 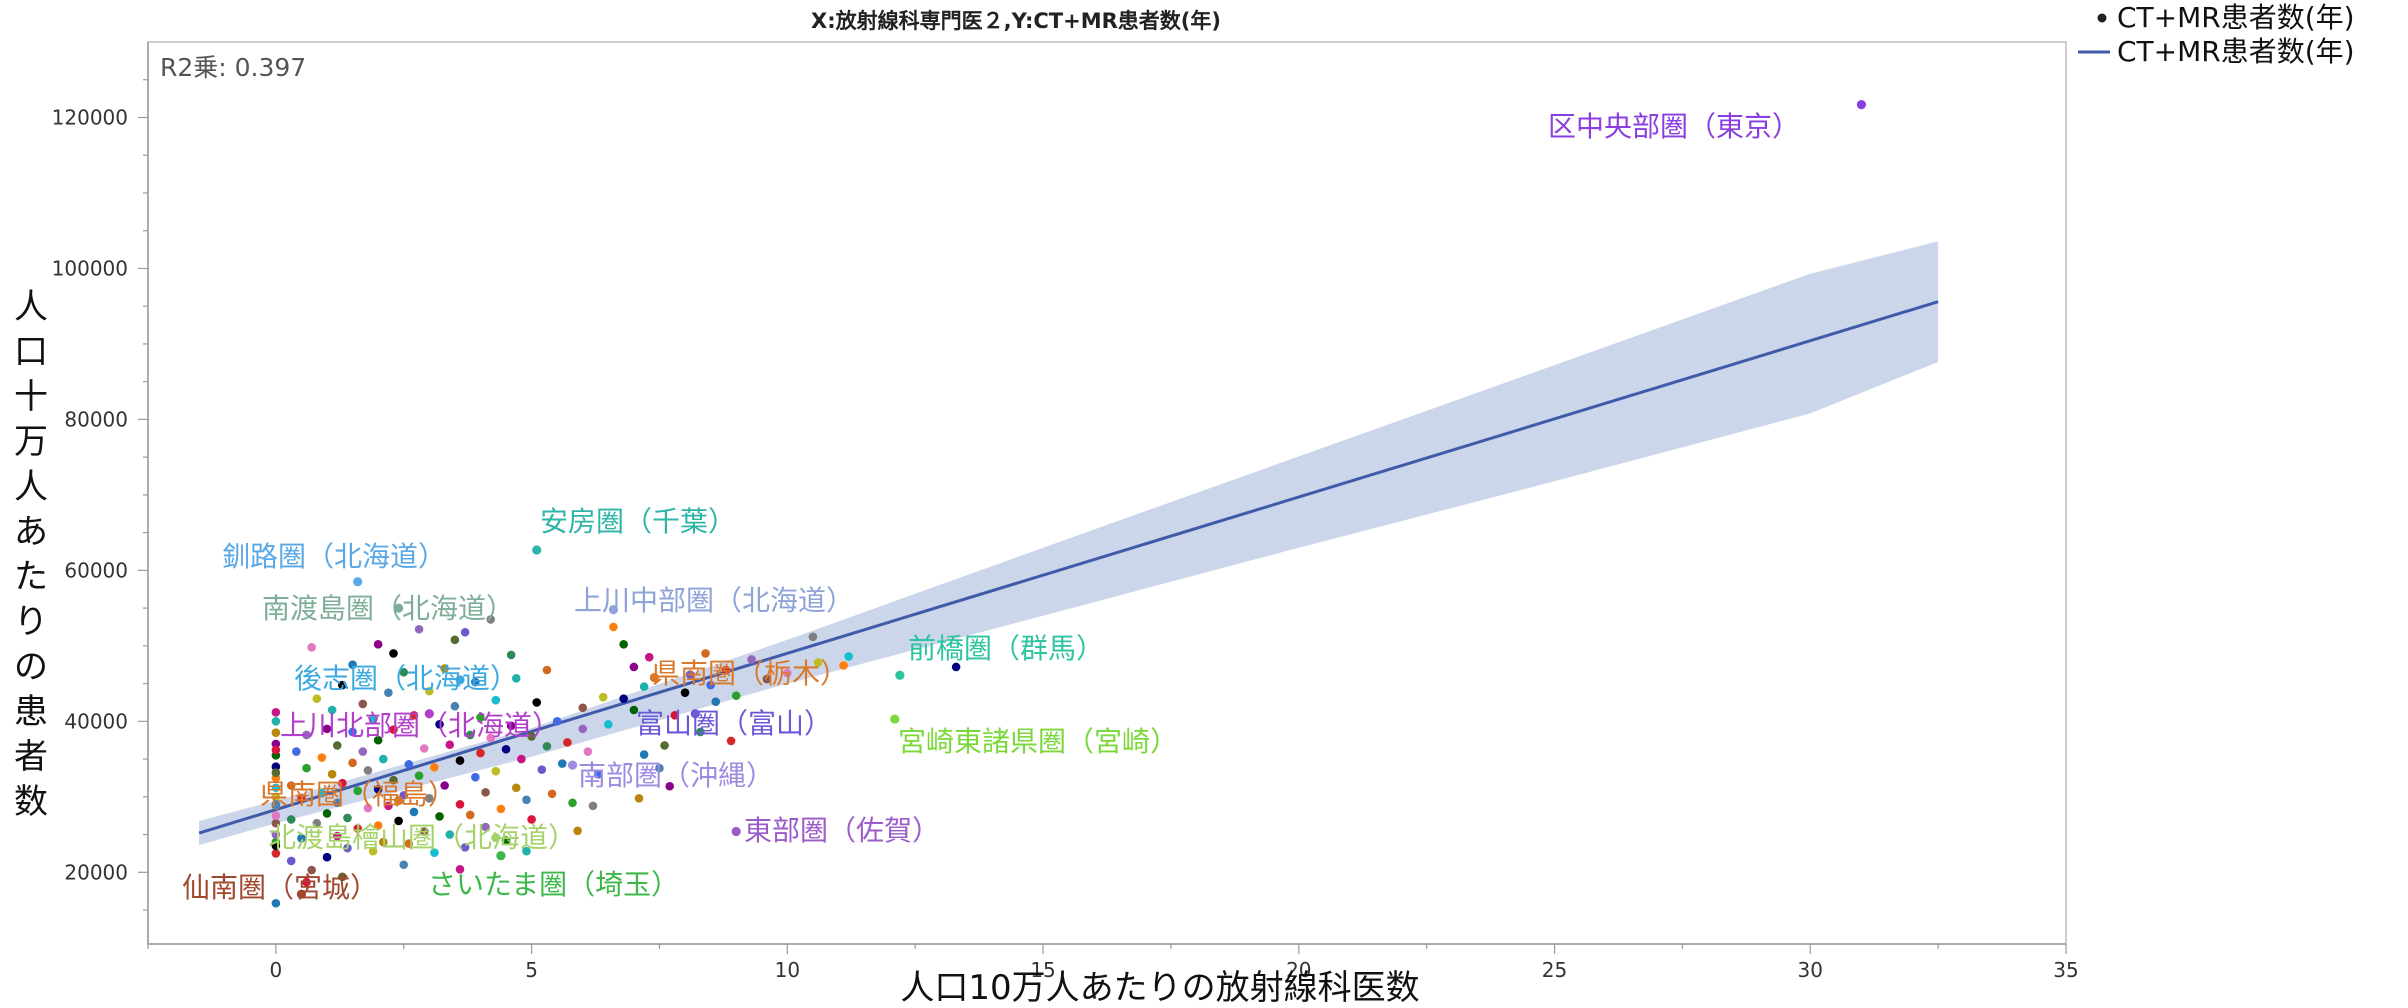 What do you see at coordinates (90, 268) in the screenshot?
I see `y-tick-label: 100000` at bounding box center [90, 268].